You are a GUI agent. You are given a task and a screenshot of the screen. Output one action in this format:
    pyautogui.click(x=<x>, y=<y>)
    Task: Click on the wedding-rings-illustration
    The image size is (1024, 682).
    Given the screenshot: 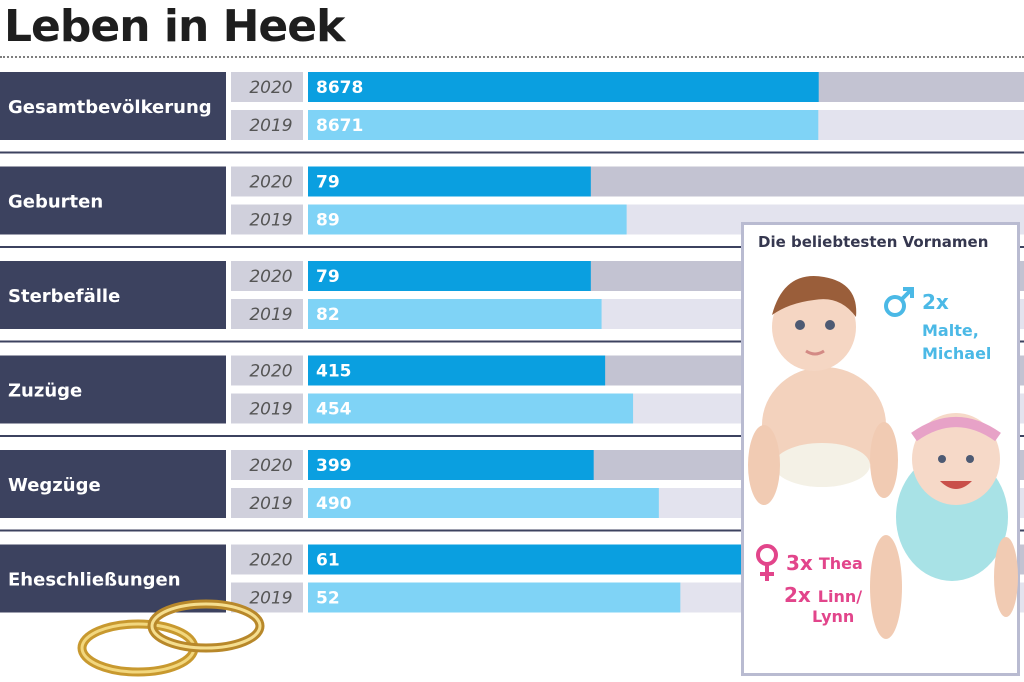 What is the action you would take?
    pyautogui.click(x=171, y=638)
    